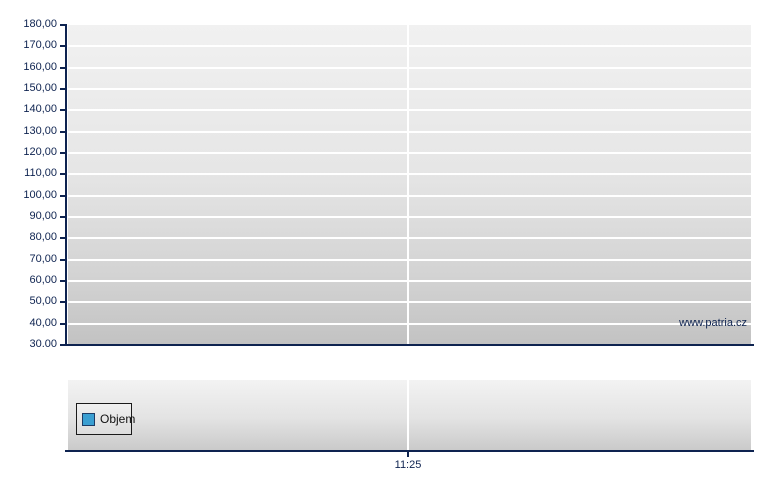 This screenshot has height=490, width=780. What do you see at coordinates (43, 237) in the screenshot?
I see `y-axis-label: 80,00` at bounding box center [43, 237].